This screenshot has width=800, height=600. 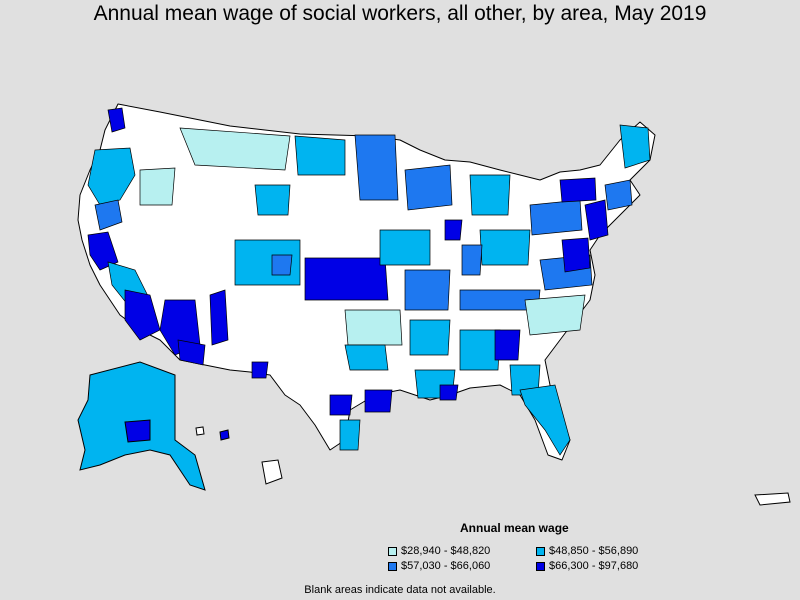 I want to click on legend-label-4: $66,300 - $97,680, so click(x=594, y=566).